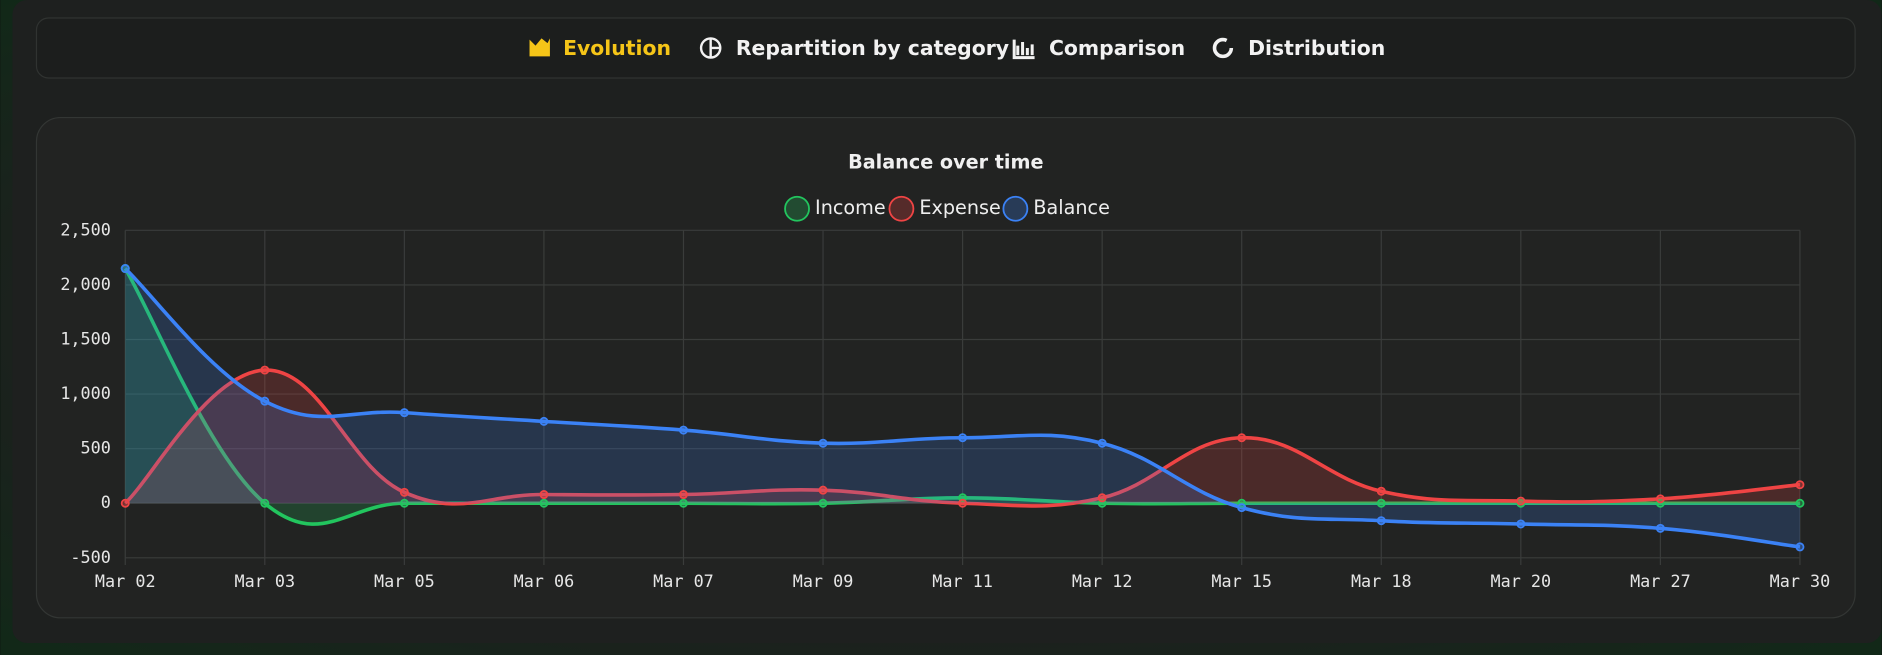  What do you see at coordinates (1381, 581) in the screenshot?
I see `x-tick-label: Mar 18` at bounding box center [1381, 581].